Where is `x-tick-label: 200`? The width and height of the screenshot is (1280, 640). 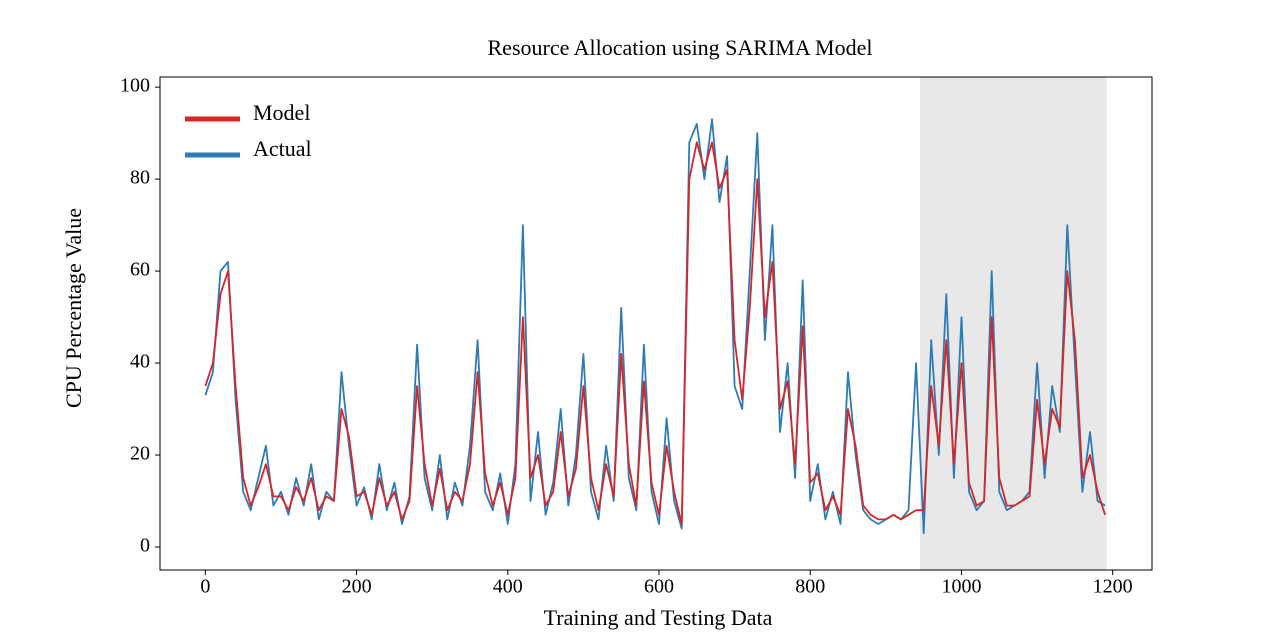
x-tick-label: 200 is located at coordinates (357, 587).